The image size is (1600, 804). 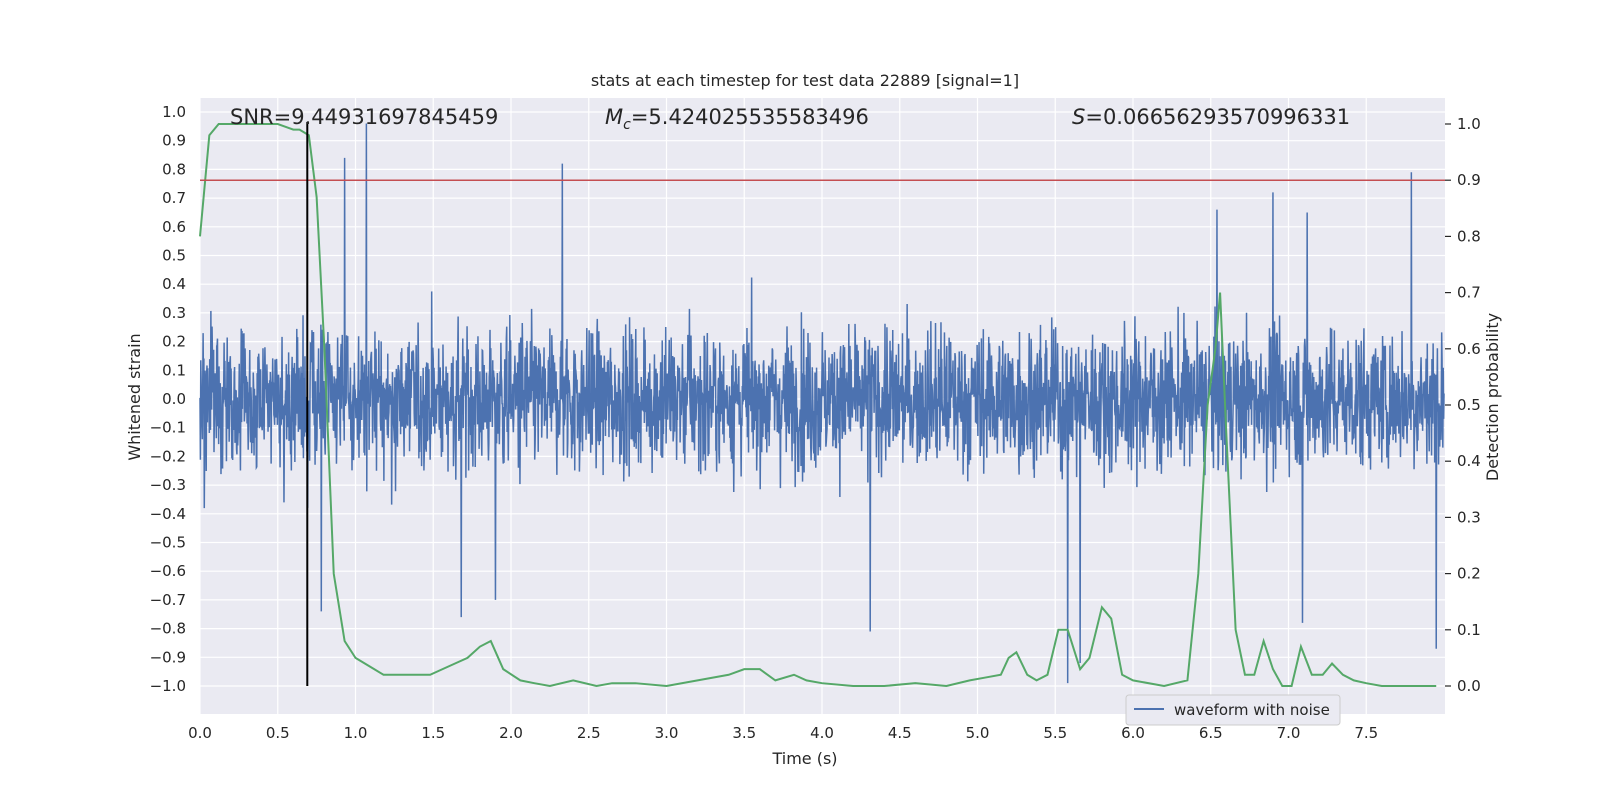 I want to click on y-tick-label: −0.2, so click(x=168, y=456).